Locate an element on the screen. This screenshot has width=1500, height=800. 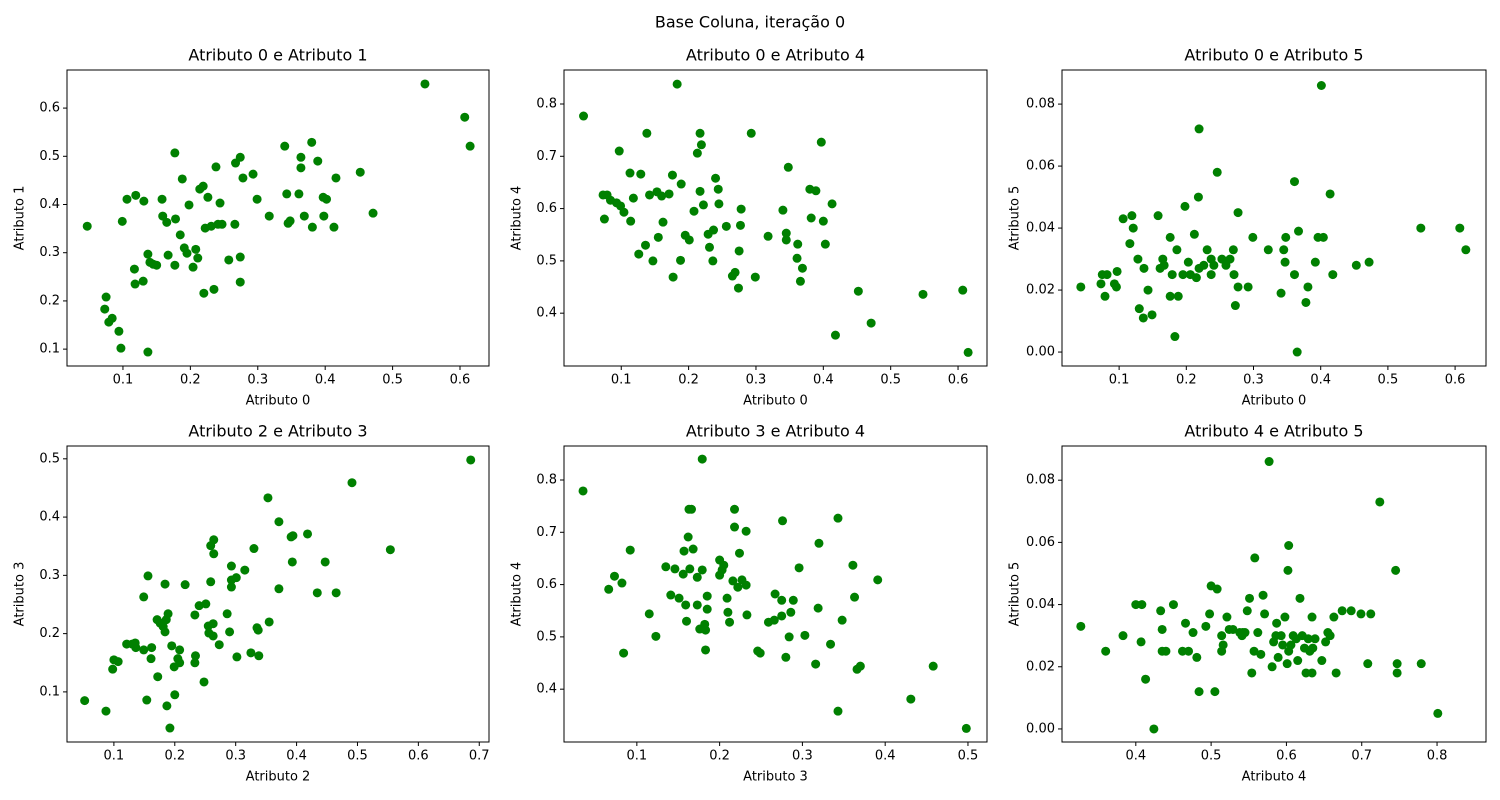
y-axis-label: Atributo 4 is located at coordinates (517, 594).